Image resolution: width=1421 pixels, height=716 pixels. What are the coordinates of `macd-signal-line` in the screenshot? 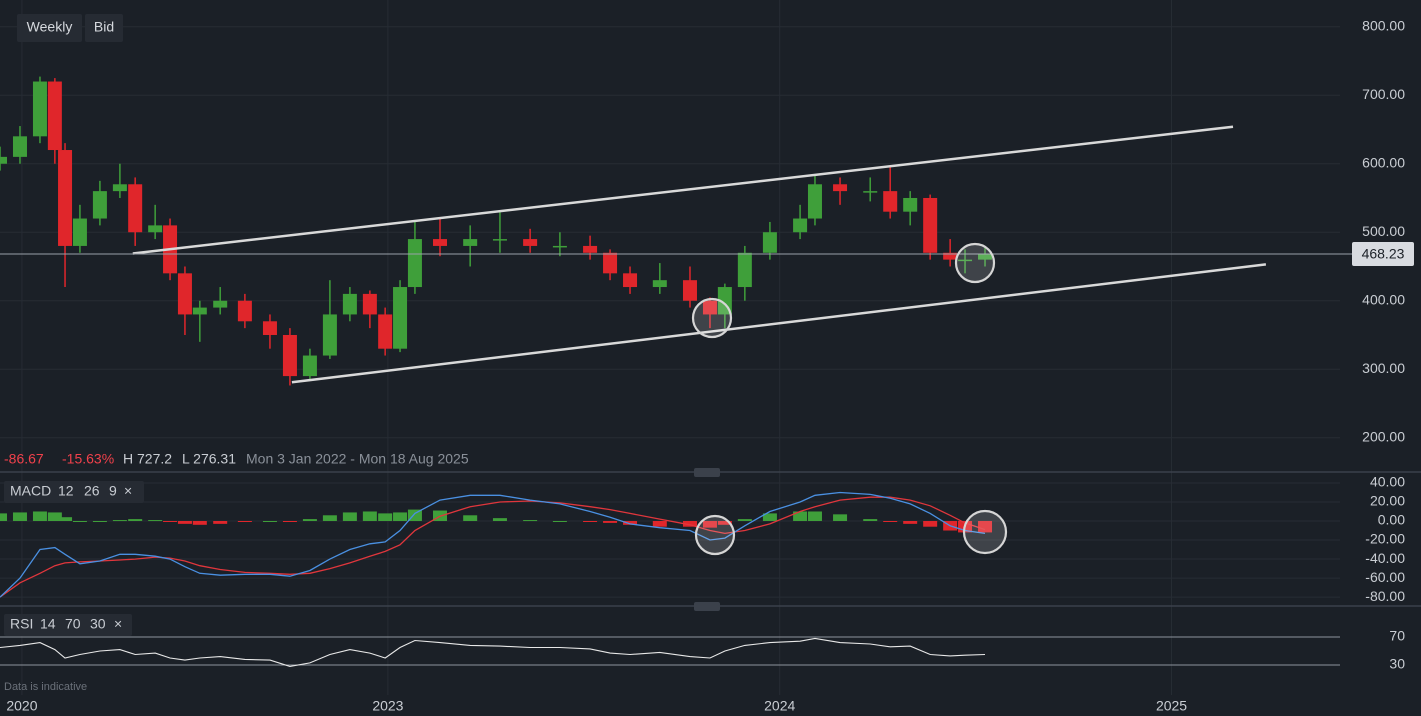 It's located at (493, 547).